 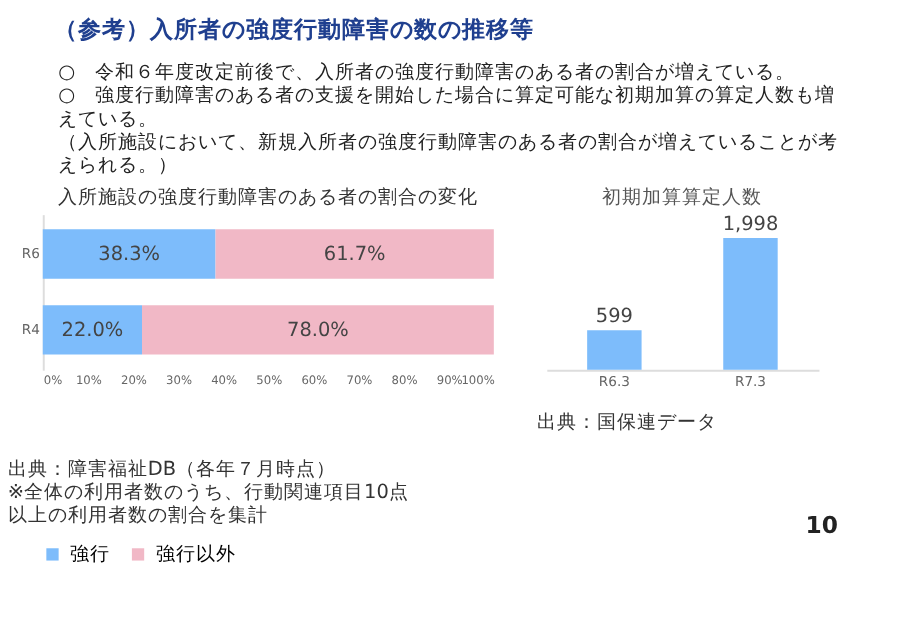 I want to click on source-note: 出典：国保連データ, so click(x=626, y=422).